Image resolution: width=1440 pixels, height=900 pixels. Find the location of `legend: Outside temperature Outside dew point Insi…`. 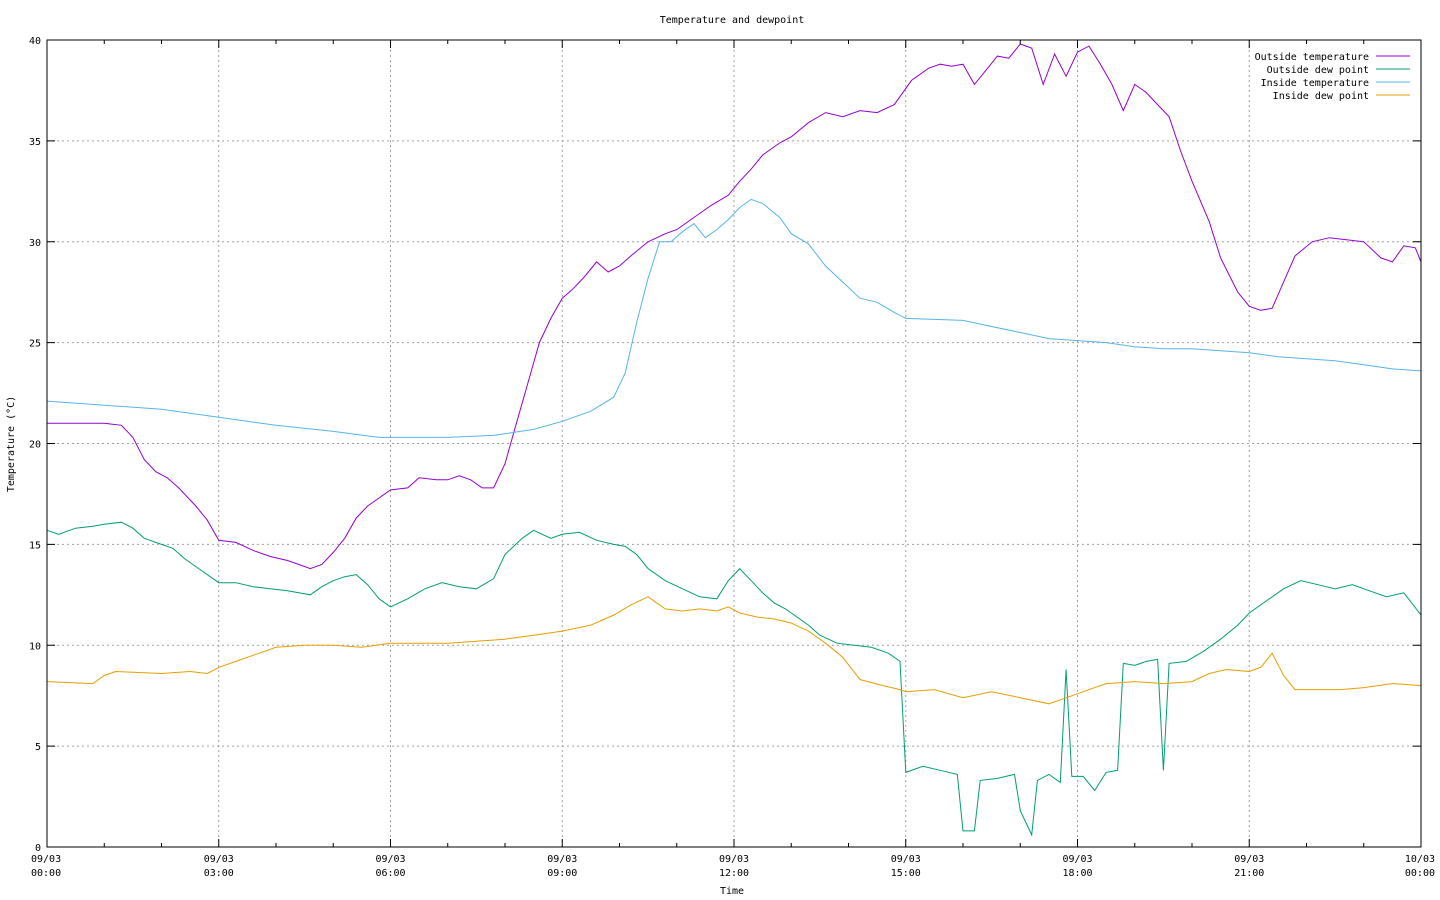

legend: Outside temperature Outside dew point Insi… is located at coordinates (1332, 77).